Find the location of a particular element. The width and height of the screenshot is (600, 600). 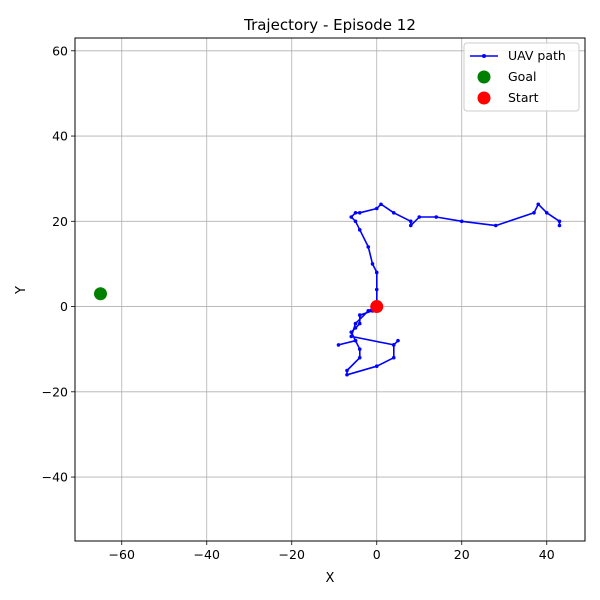

legend: UAV path Goal Start is located at coordinates (521, 77).